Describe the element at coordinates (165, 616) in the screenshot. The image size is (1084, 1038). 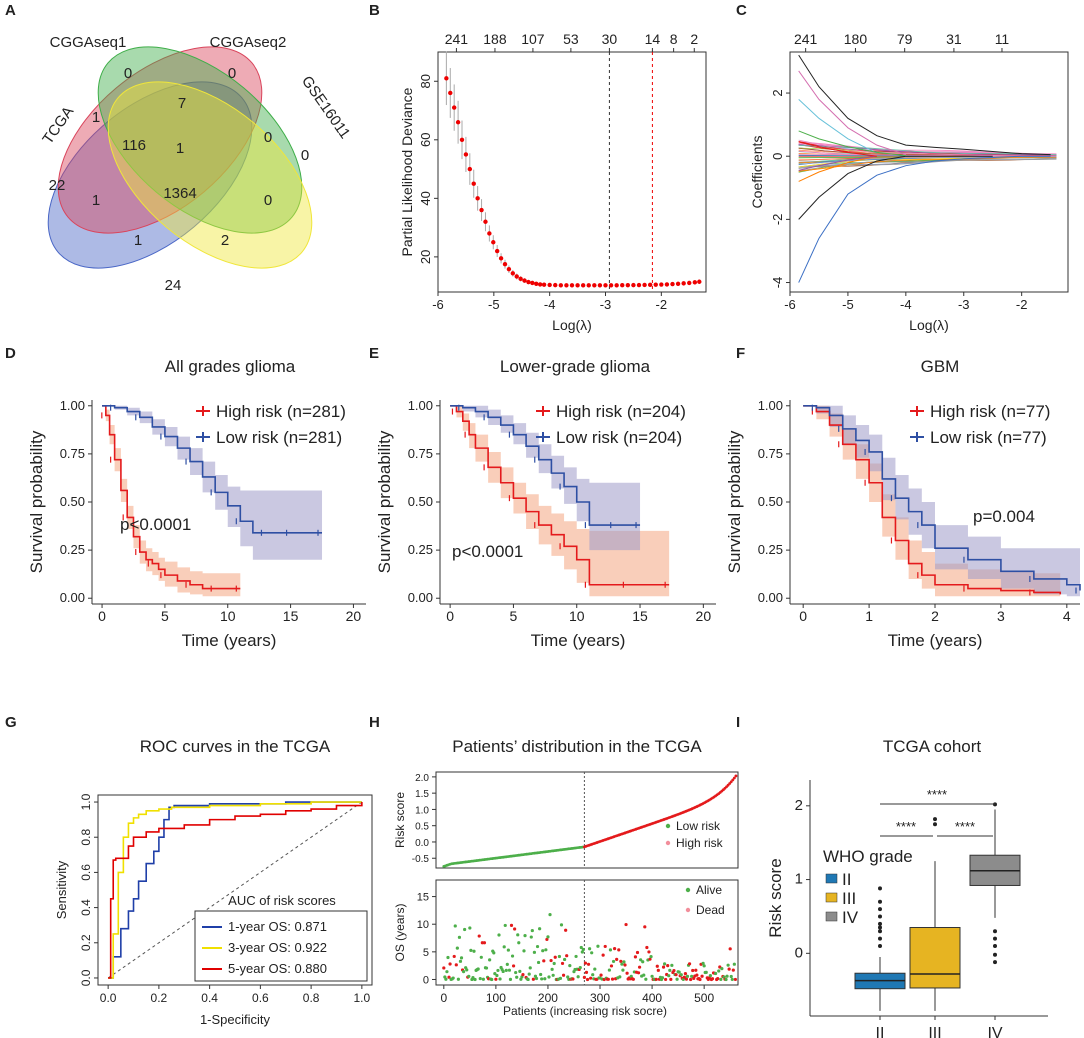
I see `x-axis-tick-label: 5` at that location.